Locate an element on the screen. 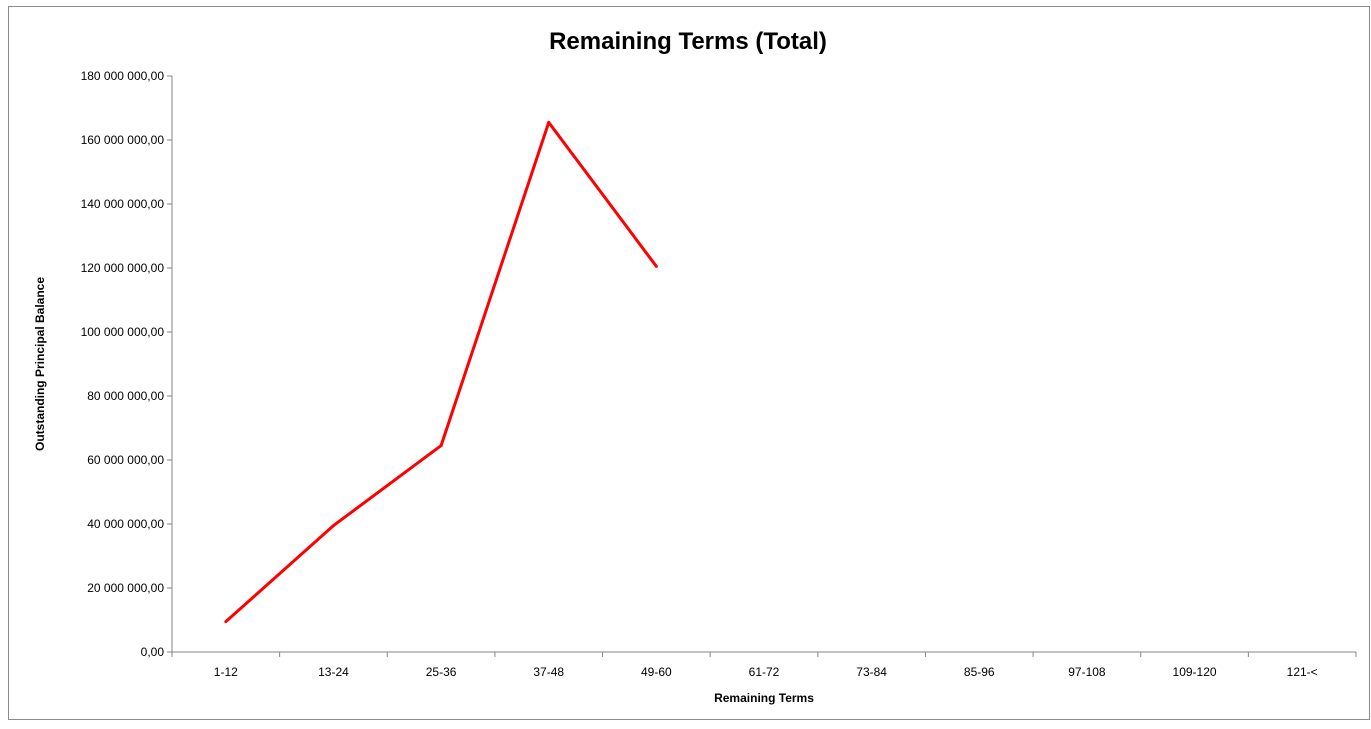  x-tick-label: 37-48 is located at coordinates (548, 672).